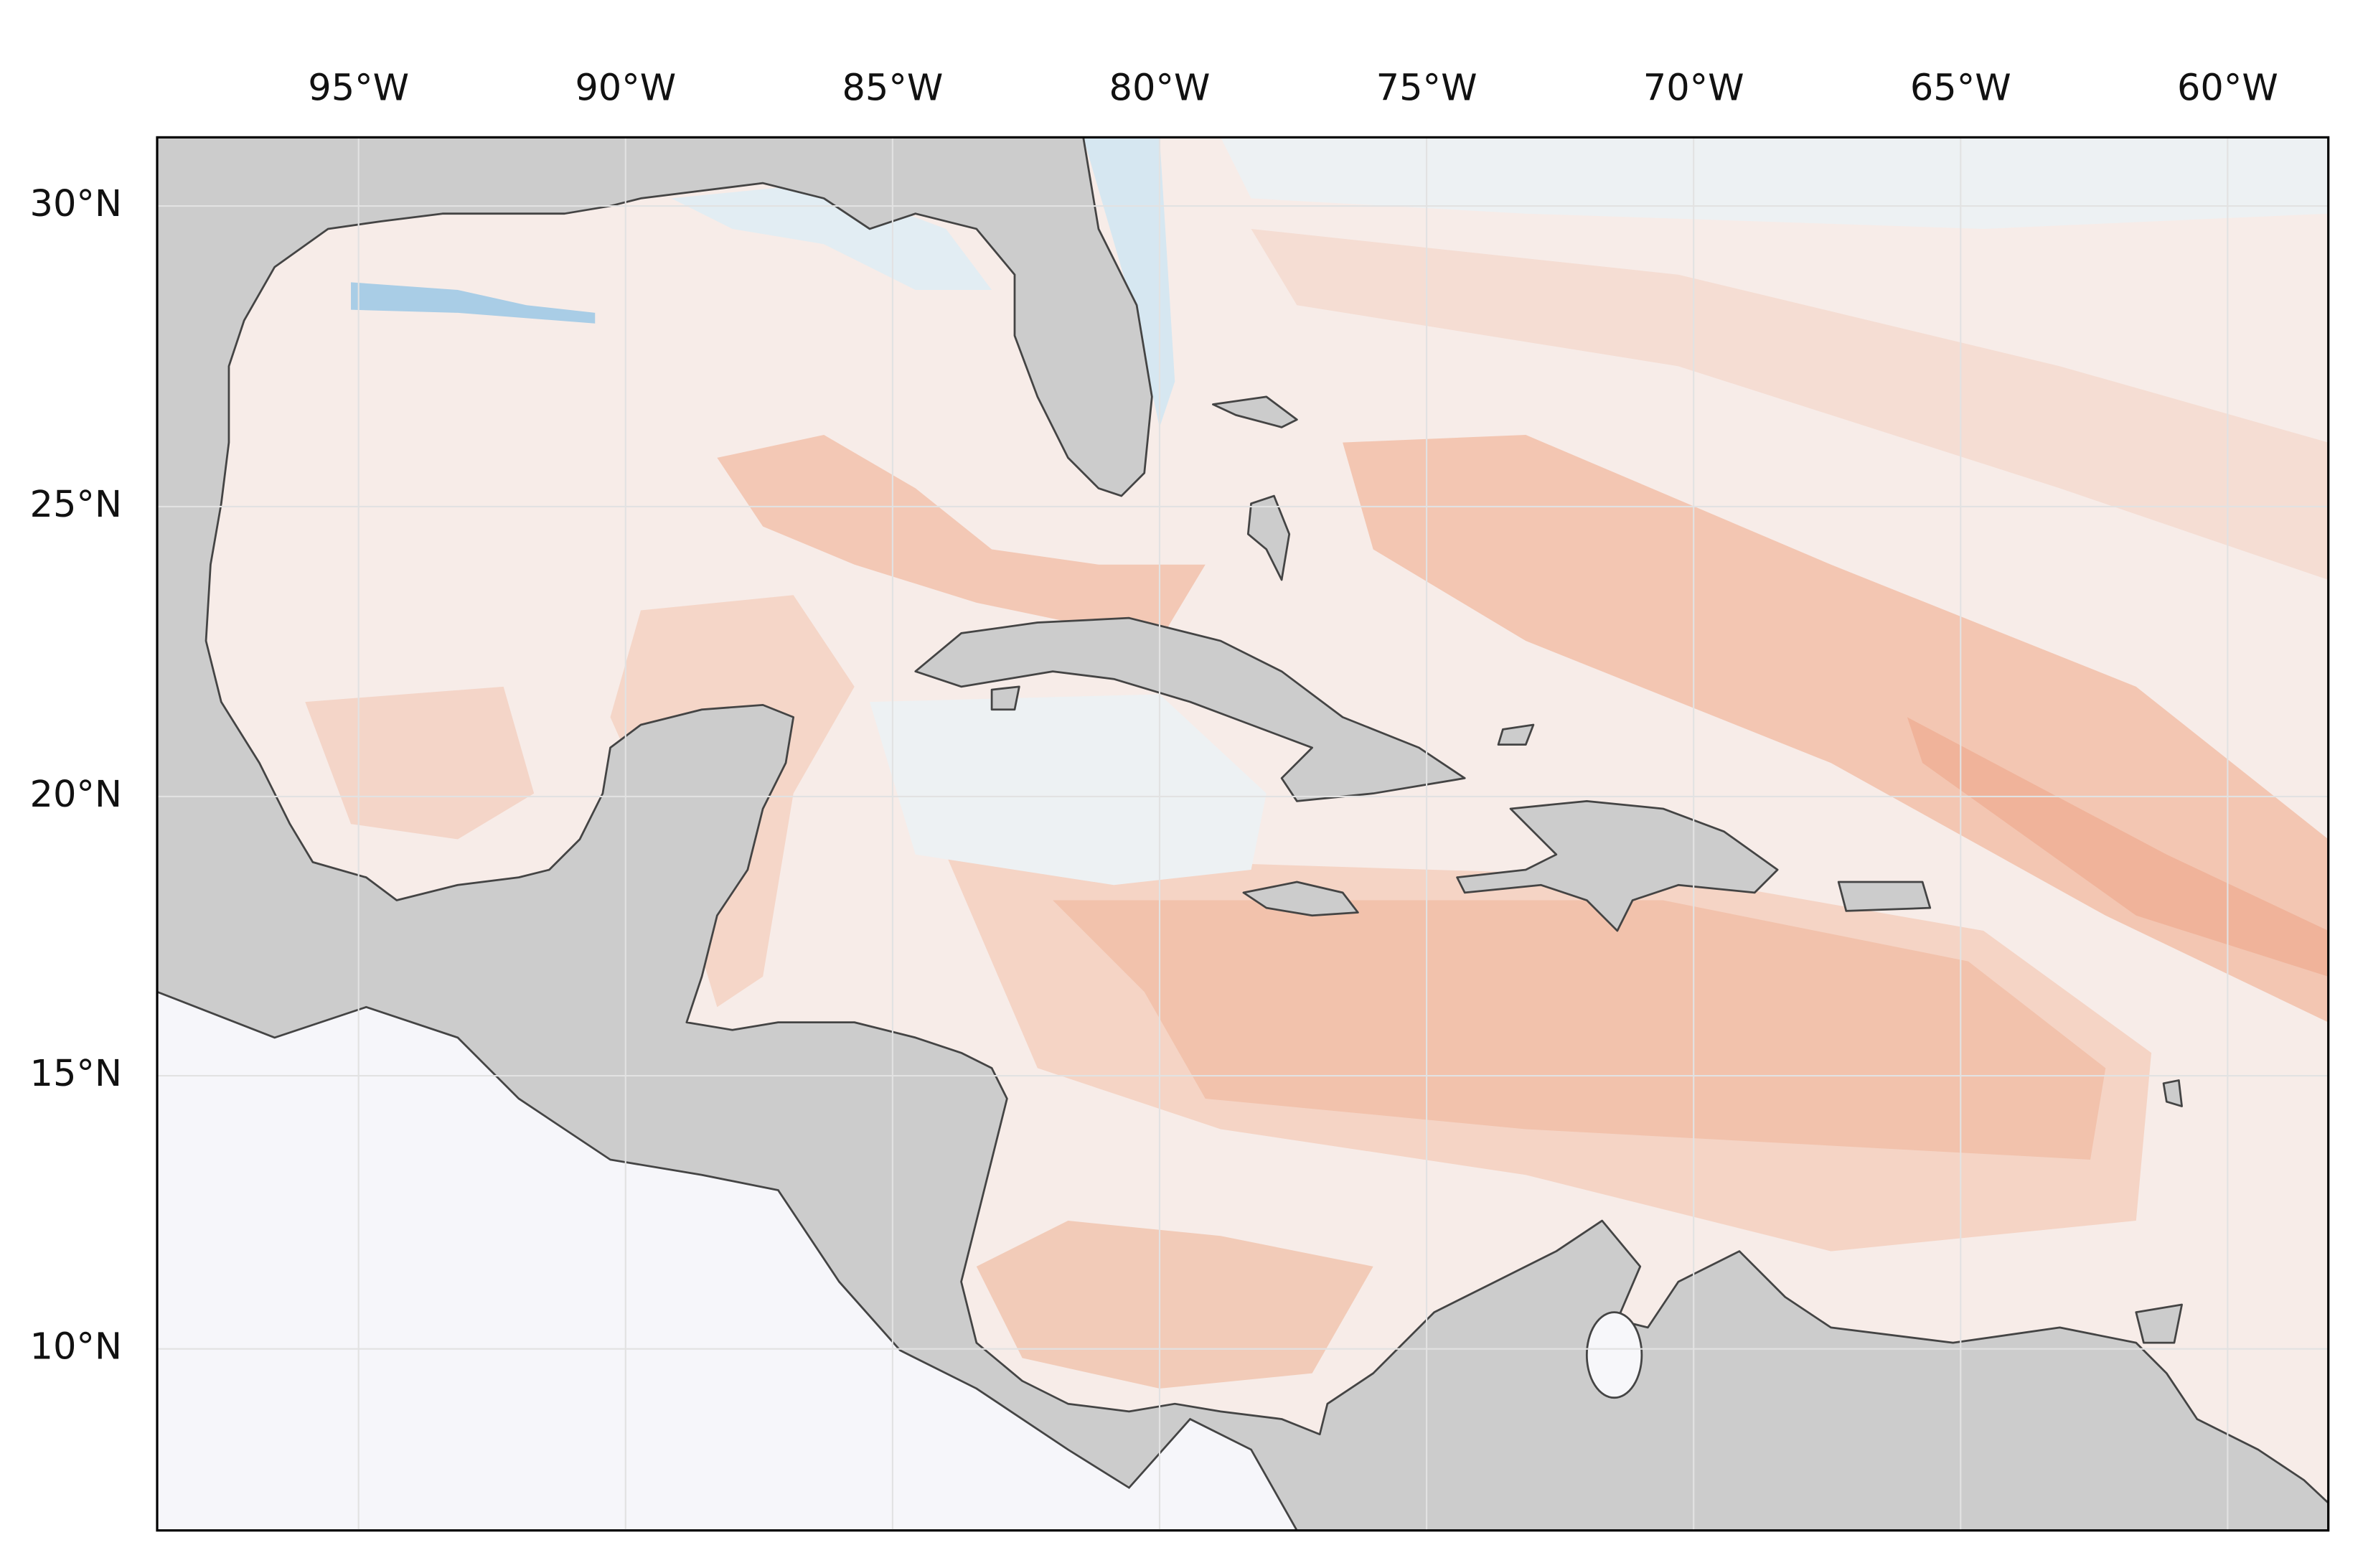 The height and width of the screenshot is (1568, 2368). Describe the element at coordinates (961, 538) in the screenshot. I see `loop-current` at that location.